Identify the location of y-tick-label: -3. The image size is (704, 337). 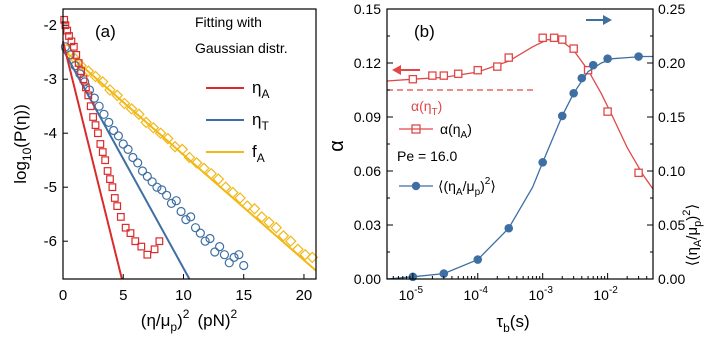
(50, 79).